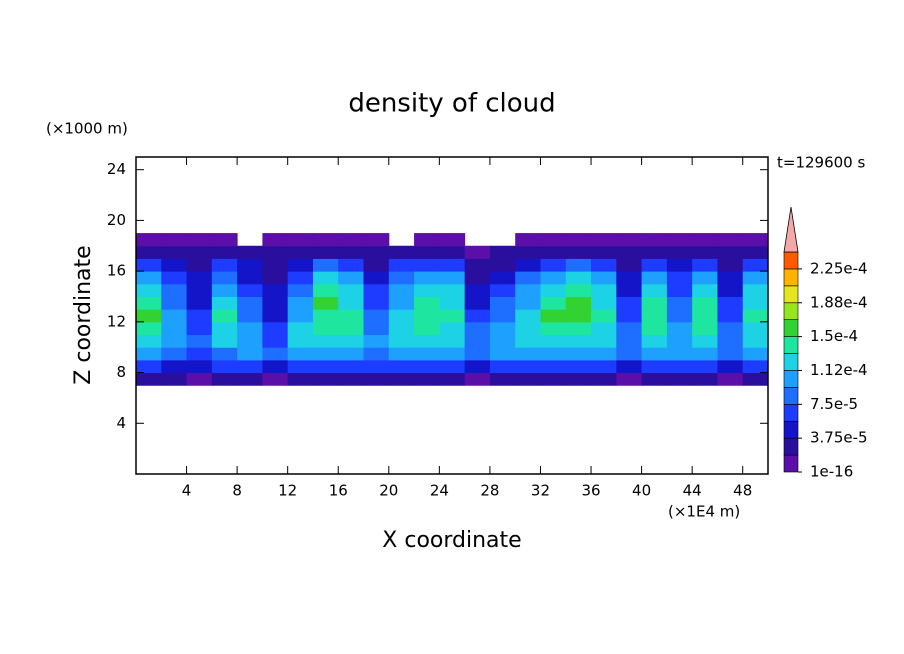  Describe the element at coordinates (116, 271) in the screenshot. I see `y-tick-label: 16` at that location.